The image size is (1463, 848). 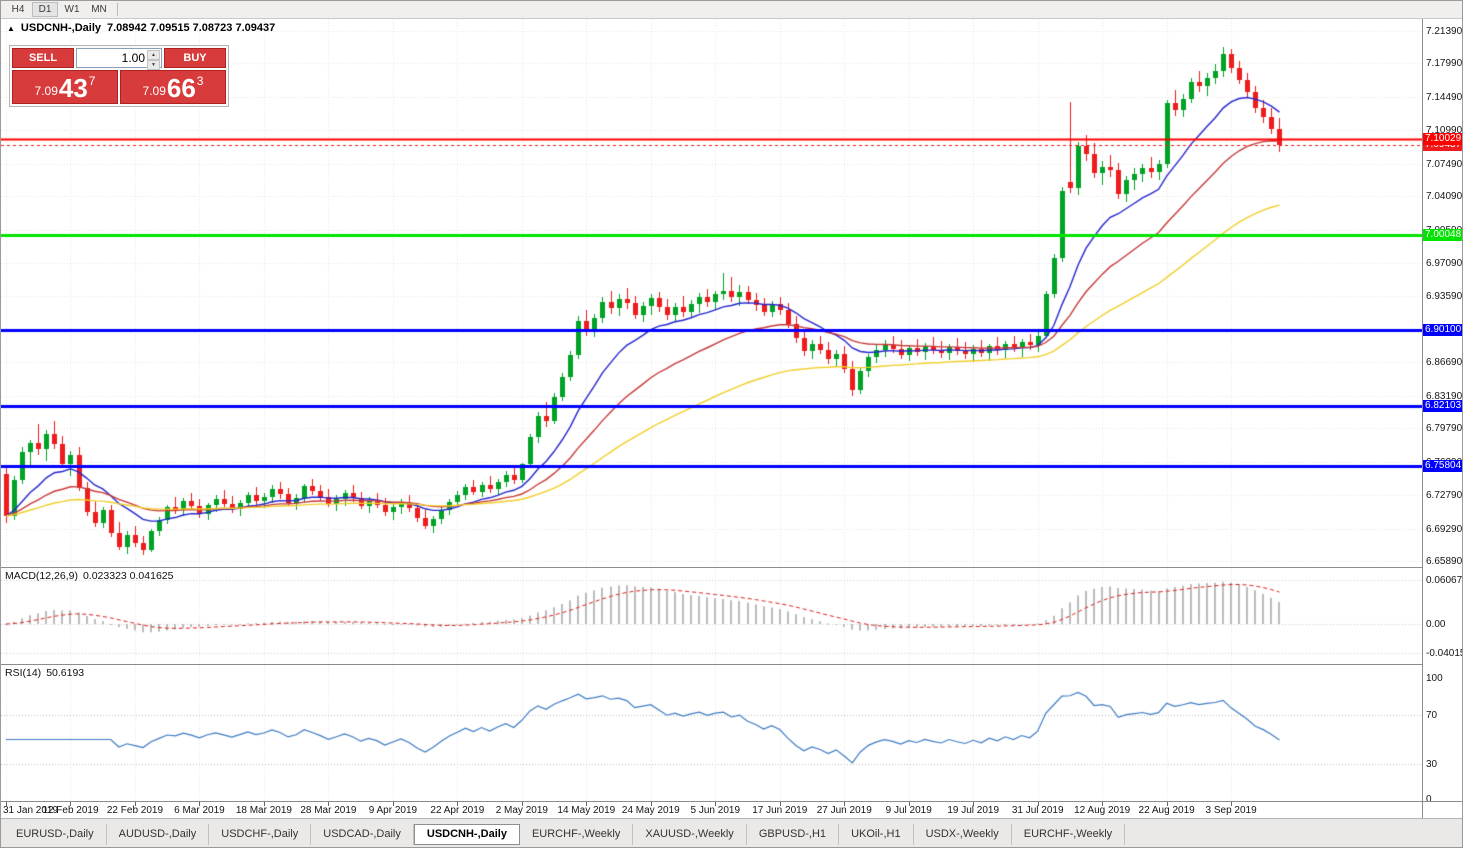 What do you see at coordinates (153, 65) in the screenshot?
I see `volume-down-arrow: ▼` at bounding box center [153, 65].